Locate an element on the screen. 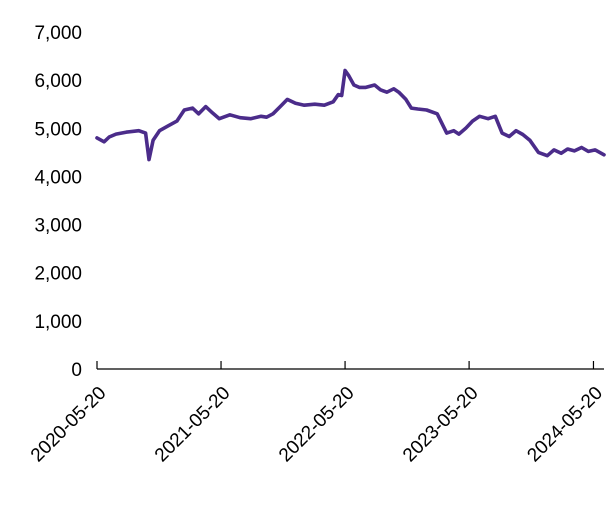 Image resolution: width=609 pixels, height=507 pixels. y-tick-label: 2,000 is located at coordinates (58, 274).